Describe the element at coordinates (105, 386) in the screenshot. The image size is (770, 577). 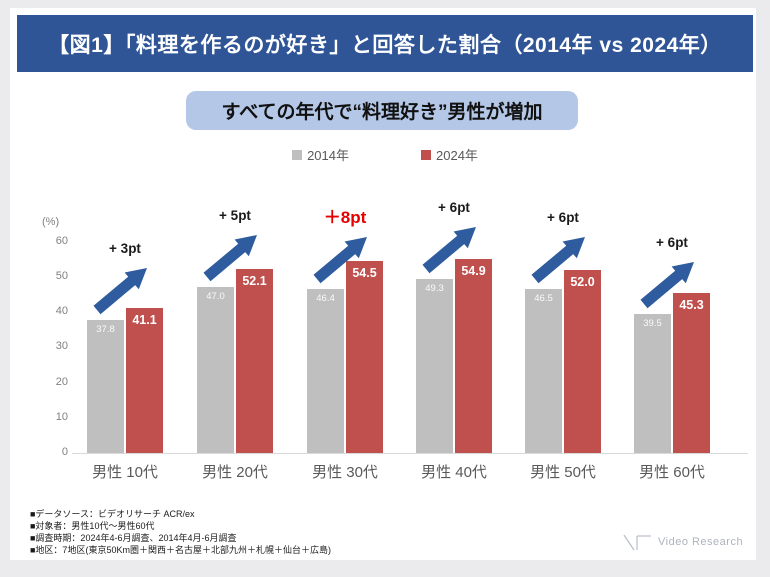
I see `bar-2014-男性 10代: 37.8` at that location.